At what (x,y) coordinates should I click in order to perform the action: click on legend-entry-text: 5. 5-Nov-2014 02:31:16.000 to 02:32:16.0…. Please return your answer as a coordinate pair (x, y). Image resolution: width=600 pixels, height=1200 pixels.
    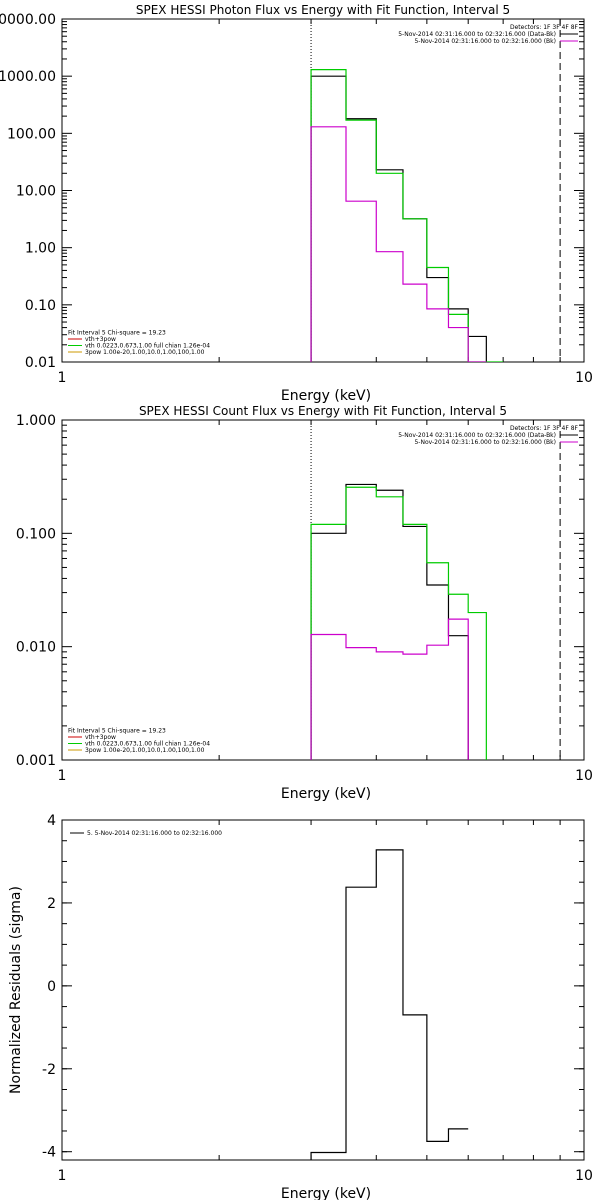
    Looking at the image, I should click on (154, 833).